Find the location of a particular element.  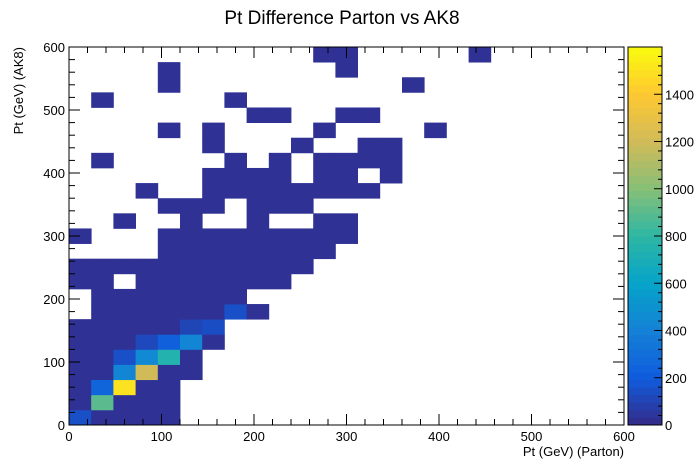

chart-title: Pt Difference Parton vs AK8 is located at coordinates (341, 18).